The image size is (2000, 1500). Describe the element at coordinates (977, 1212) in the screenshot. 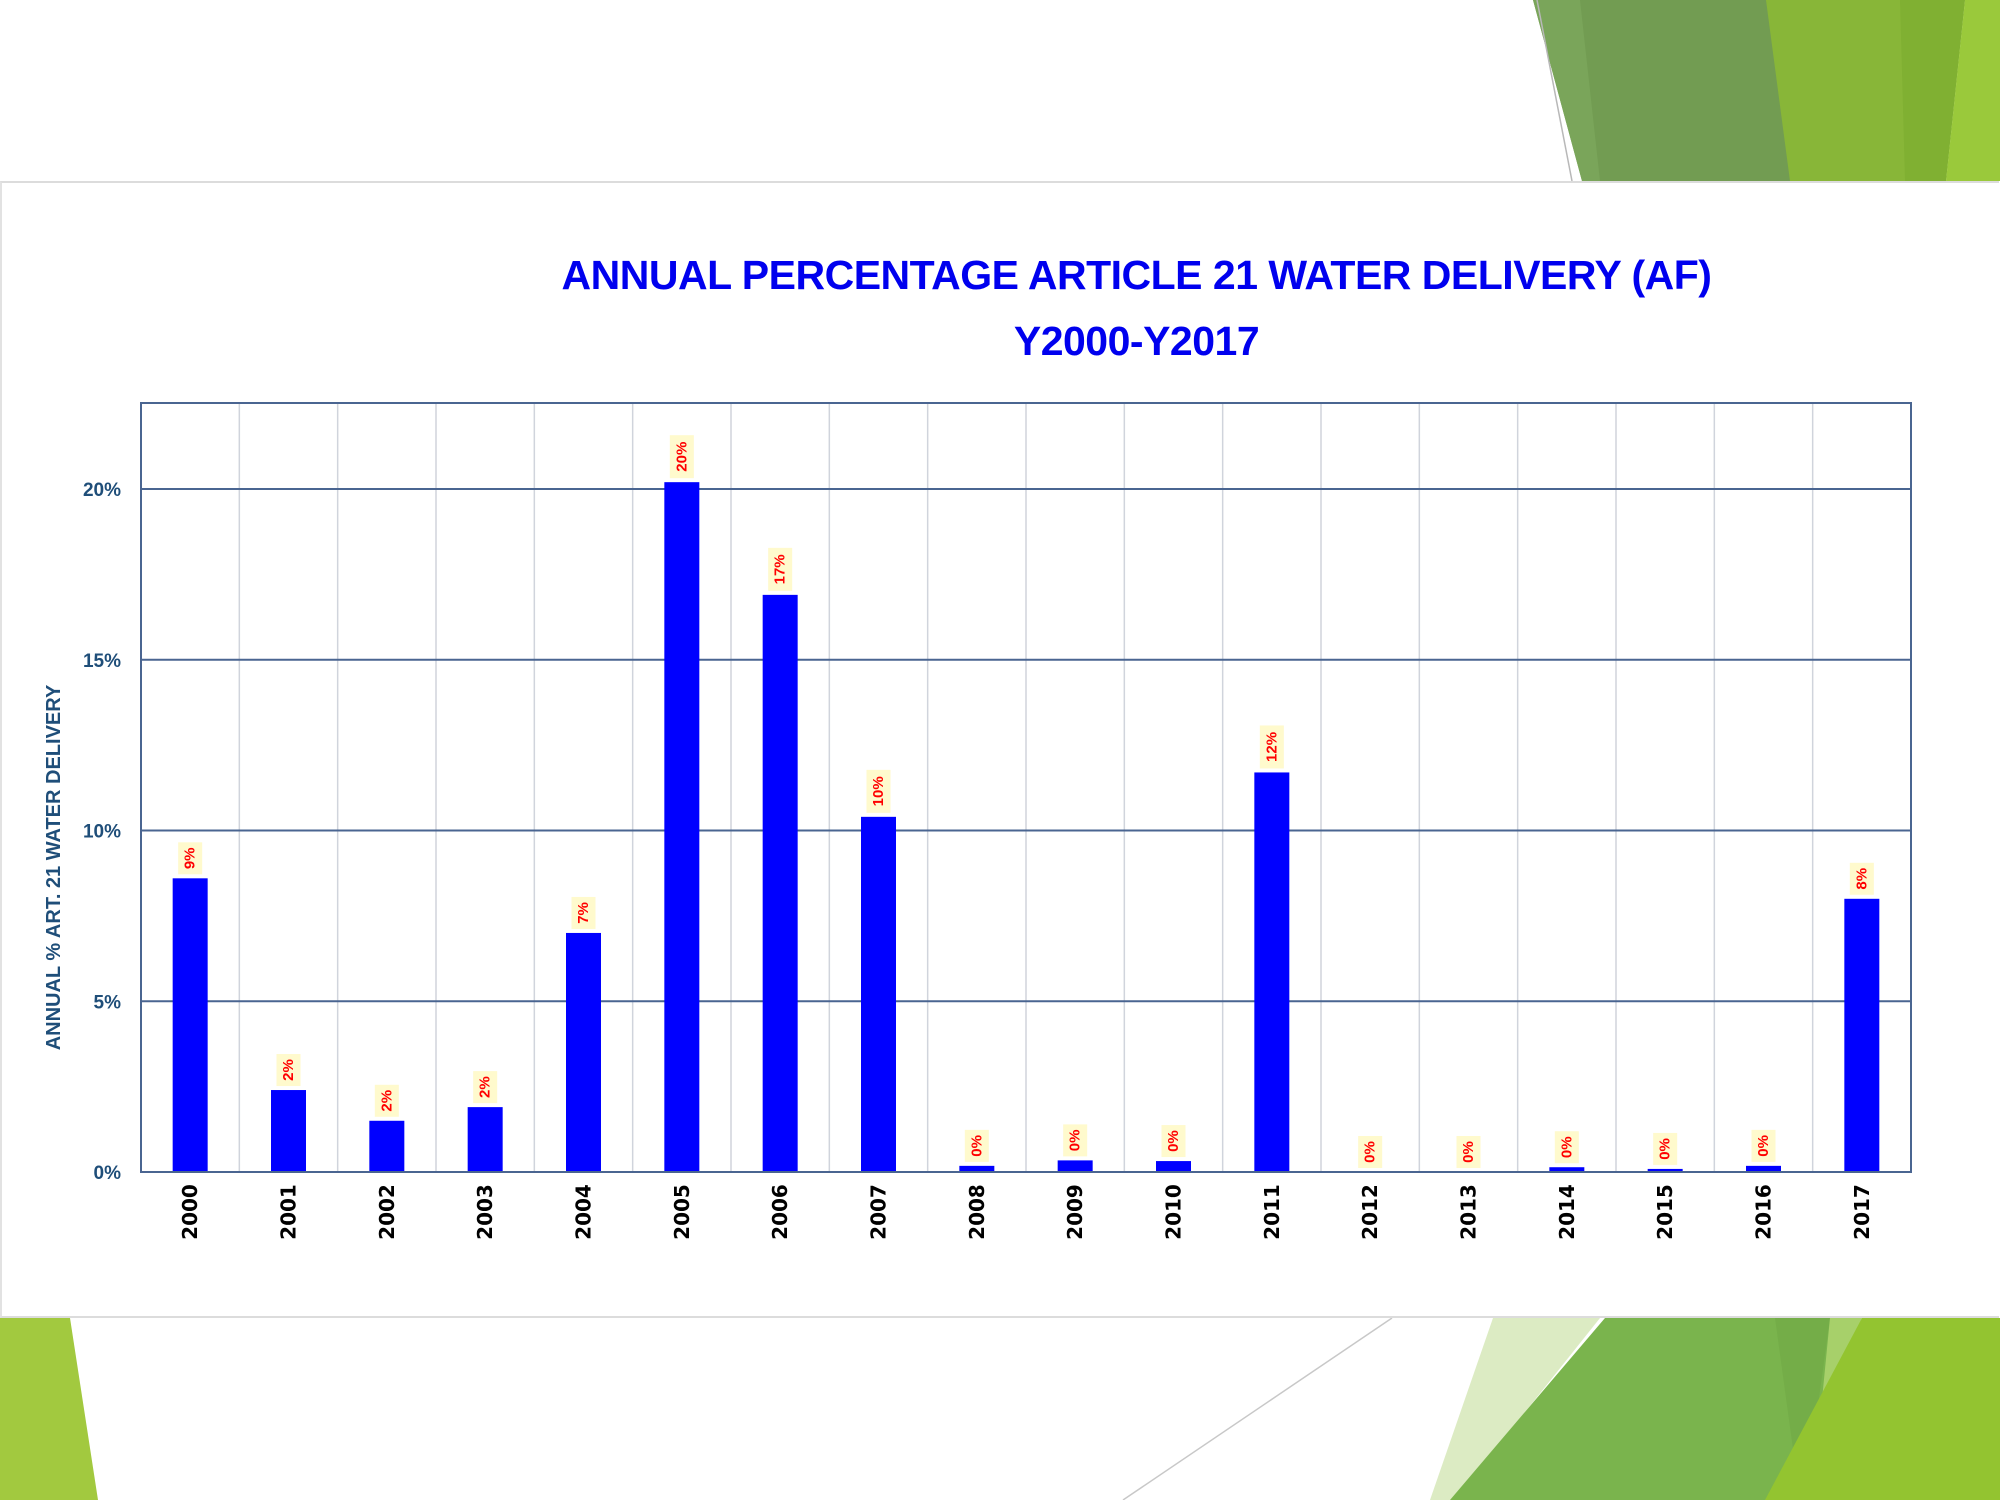

I see `x-tick-label: 2008` at that location.